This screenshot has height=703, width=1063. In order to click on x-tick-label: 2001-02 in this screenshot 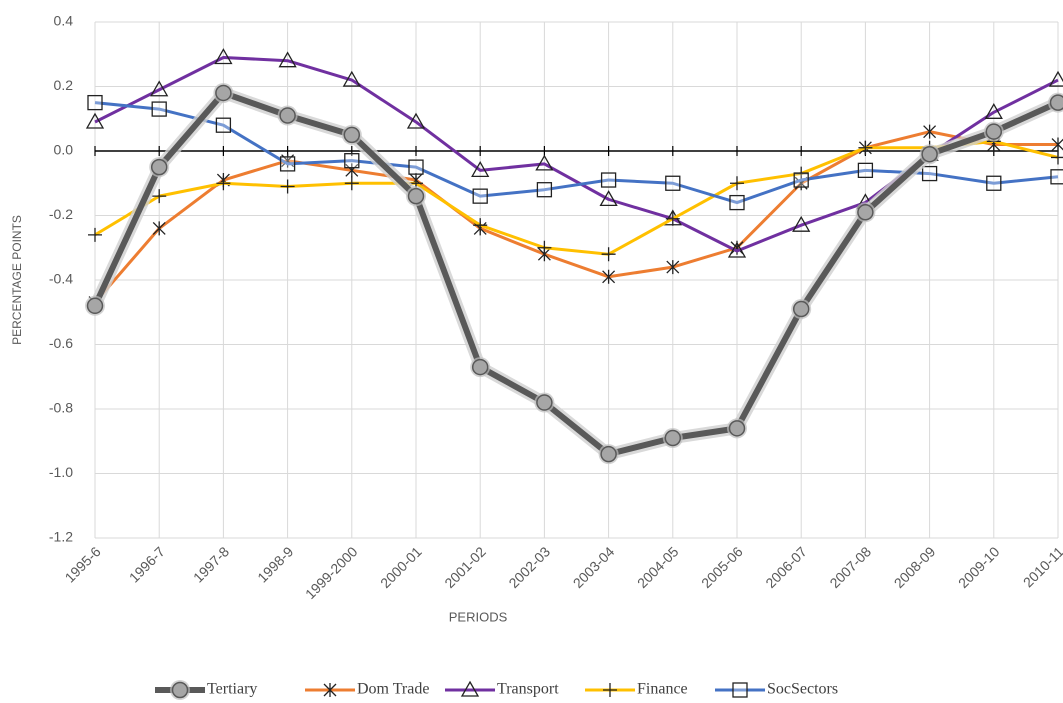, I will do `click(465, 567)`.